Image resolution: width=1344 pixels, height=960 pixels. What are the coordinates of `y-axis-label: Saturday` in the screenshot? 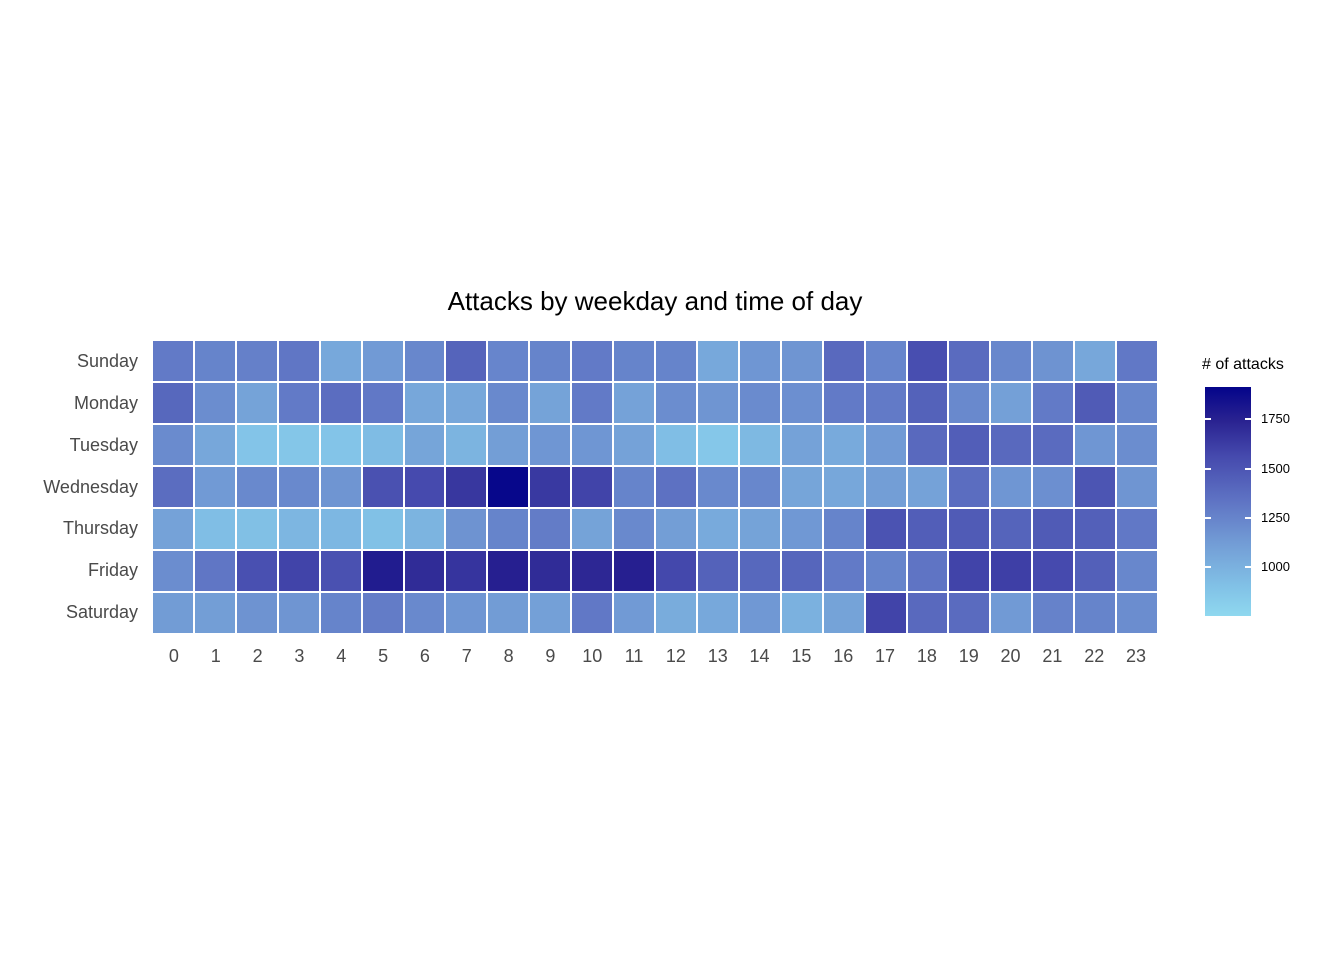 It's located at (101, 611).